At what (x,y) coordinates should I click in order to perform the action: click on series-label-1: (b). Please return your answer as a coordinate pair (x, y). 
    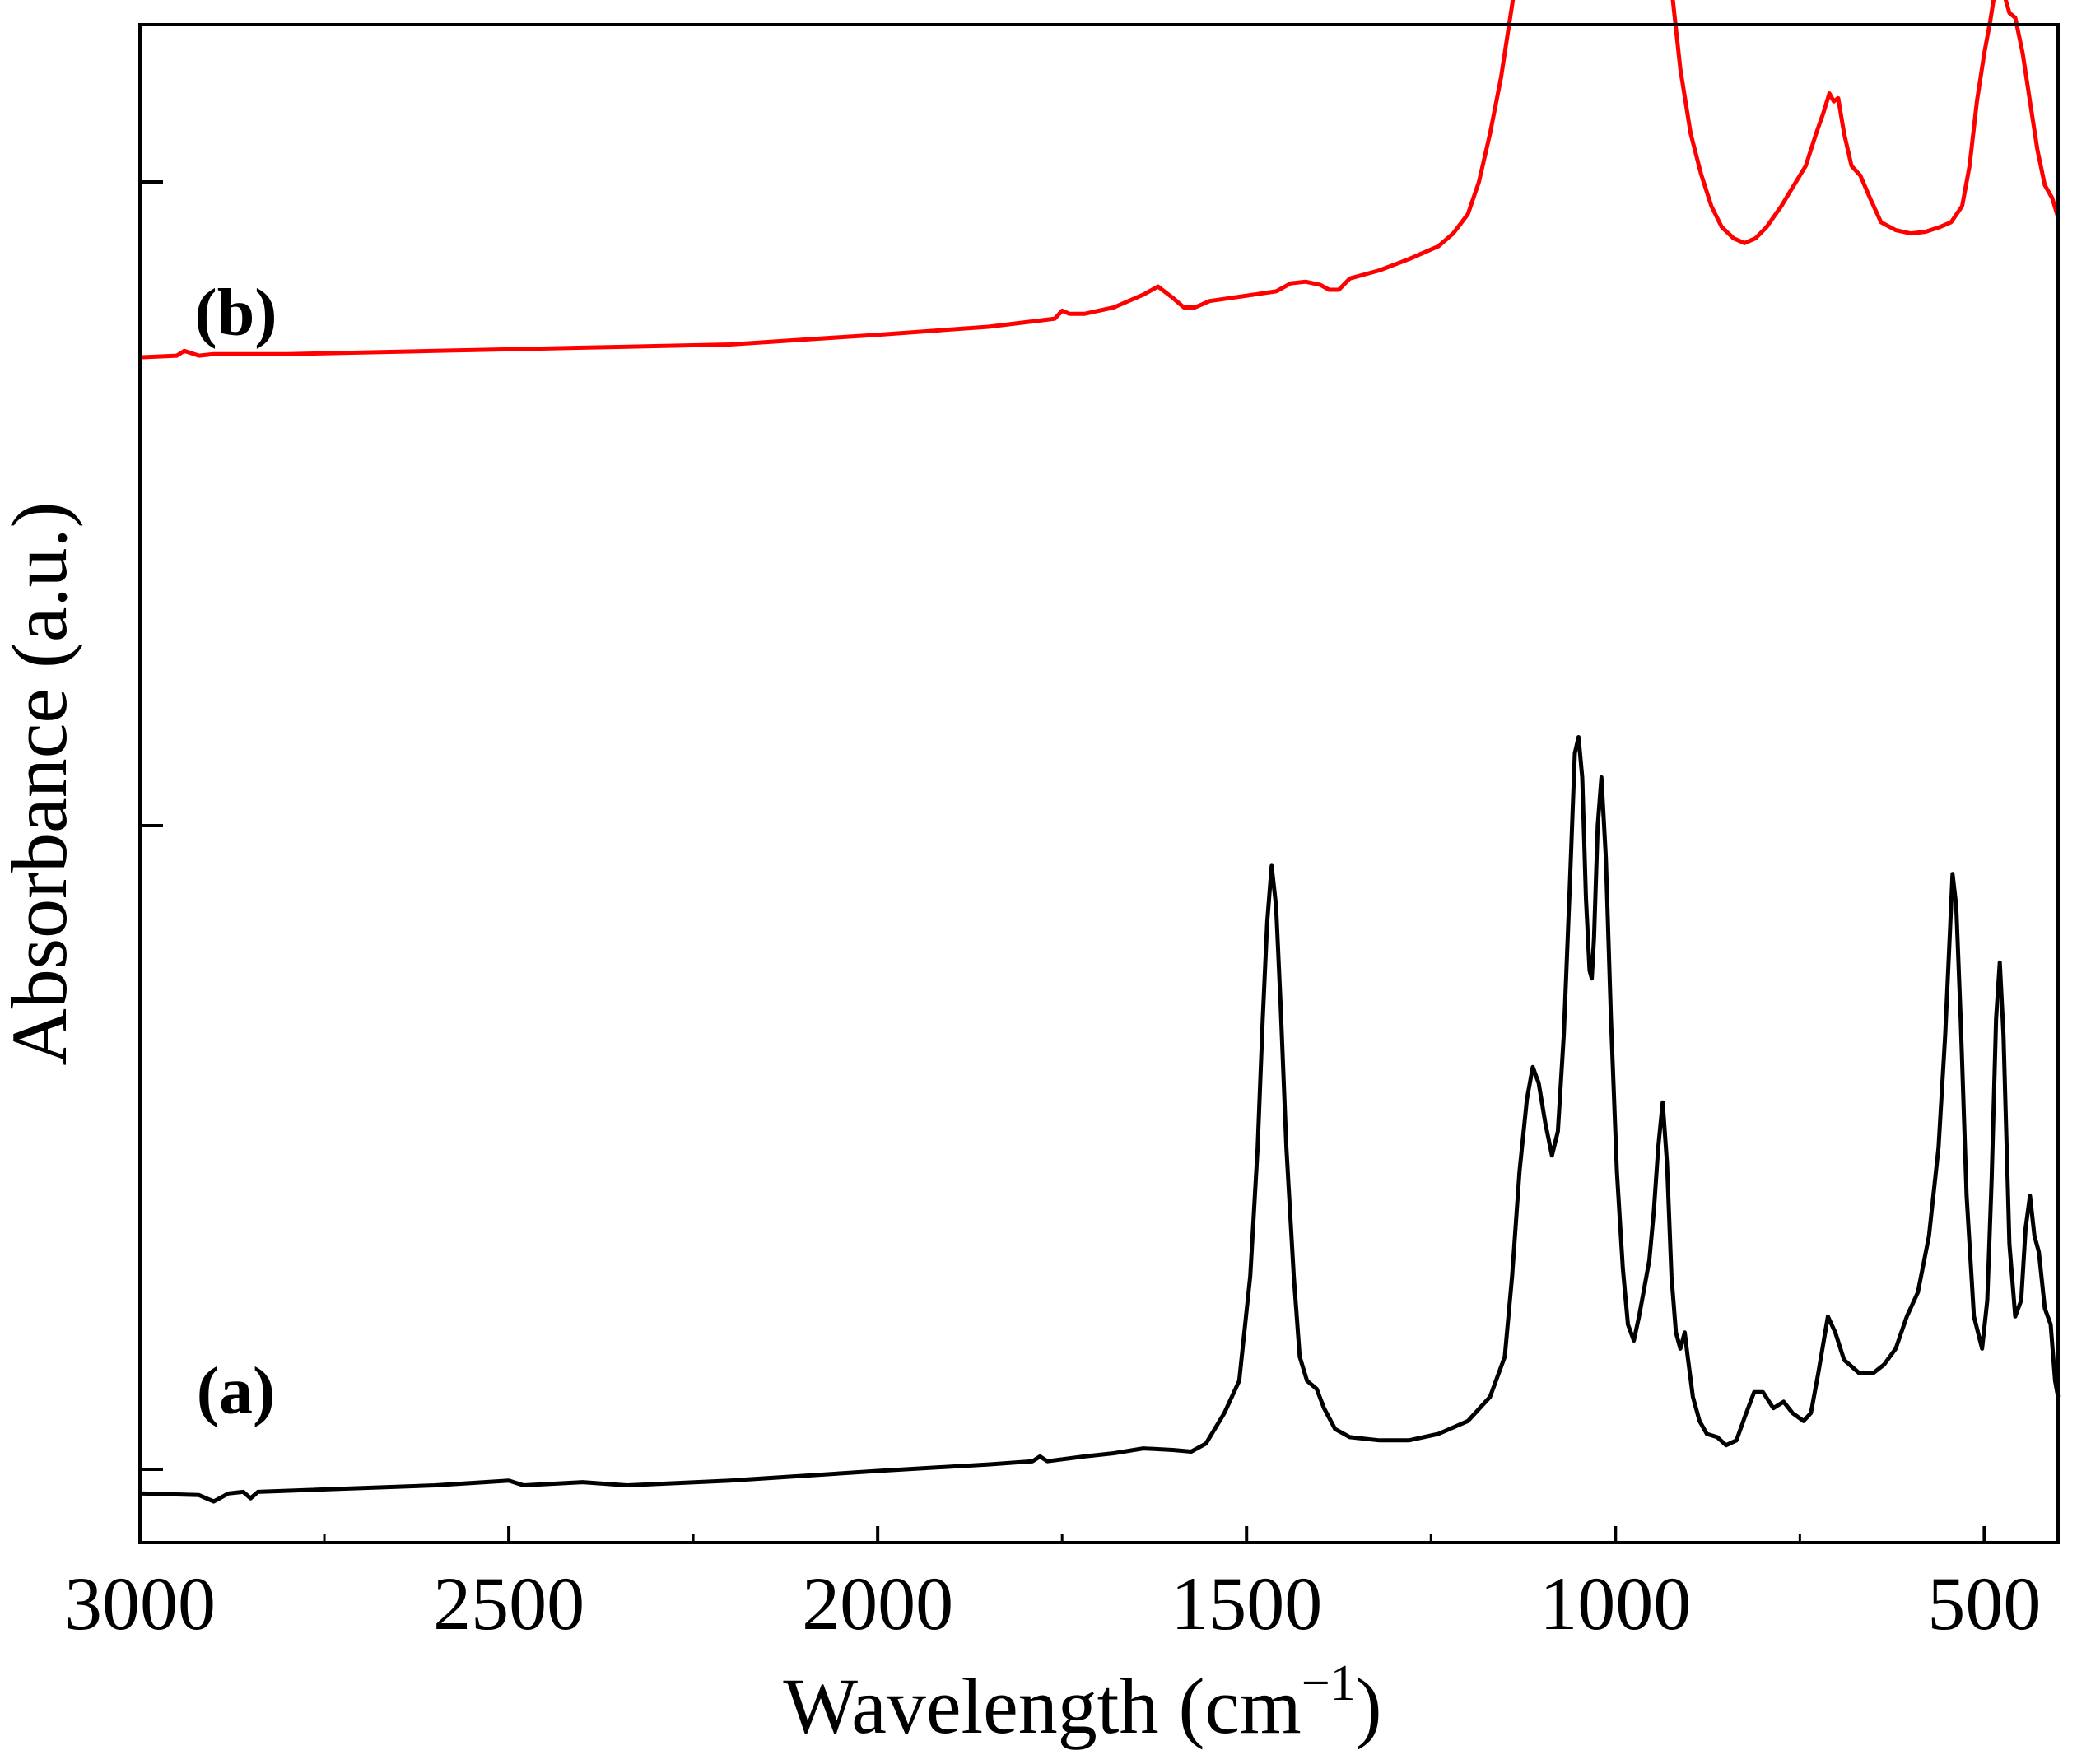
    Looking at the image, I should click on (235, 312).